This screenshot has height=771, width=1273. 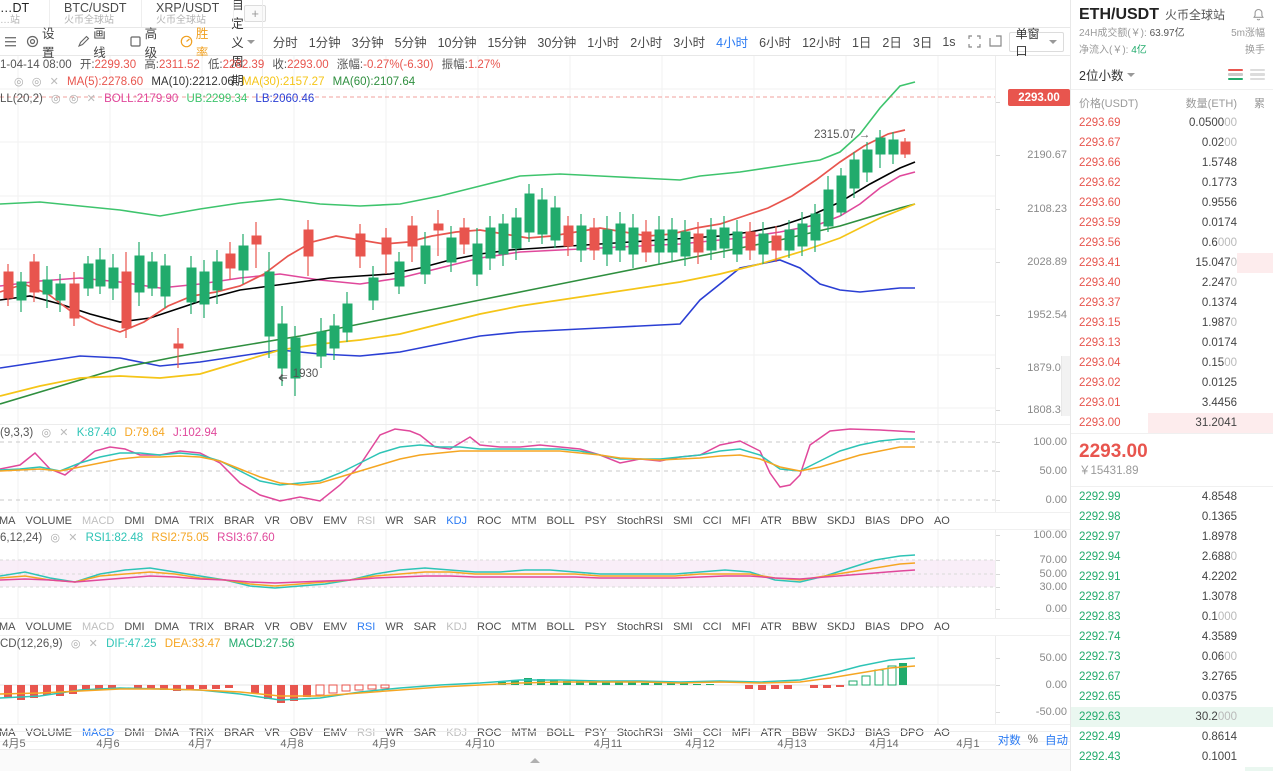 What do you see at coordinates (1172, 383) in the screenshot?
I see `orderbook-row: 2293.02 0.0125` at bounding box center [1172, 383].